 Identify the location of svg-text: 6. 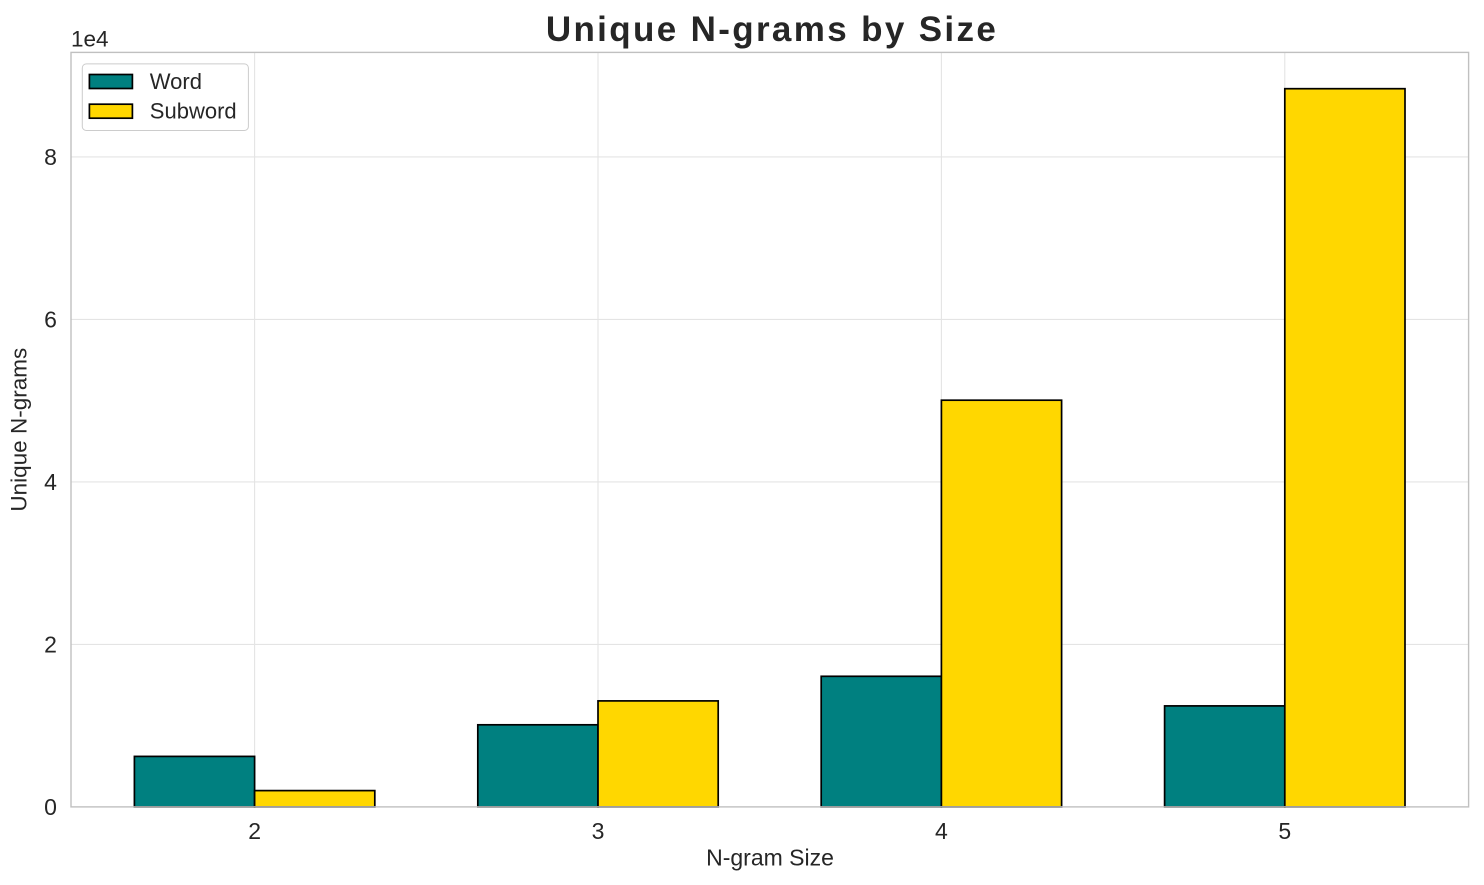
(50, 320).